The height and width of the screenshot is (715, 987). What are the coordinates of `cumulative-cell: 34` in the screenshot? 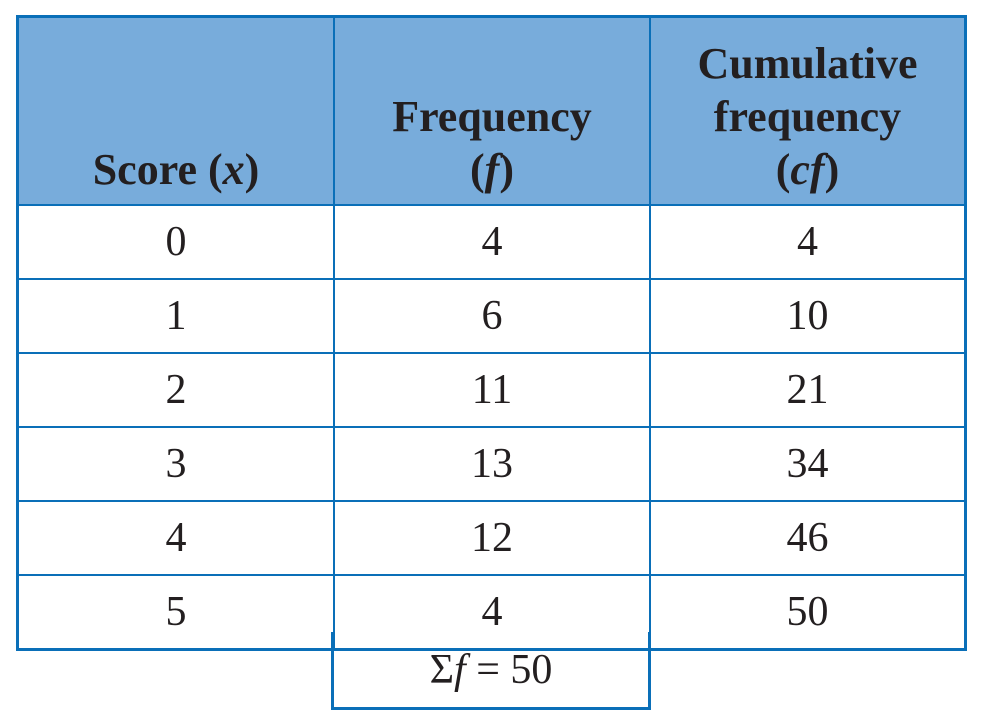 It's located at (807, 464).